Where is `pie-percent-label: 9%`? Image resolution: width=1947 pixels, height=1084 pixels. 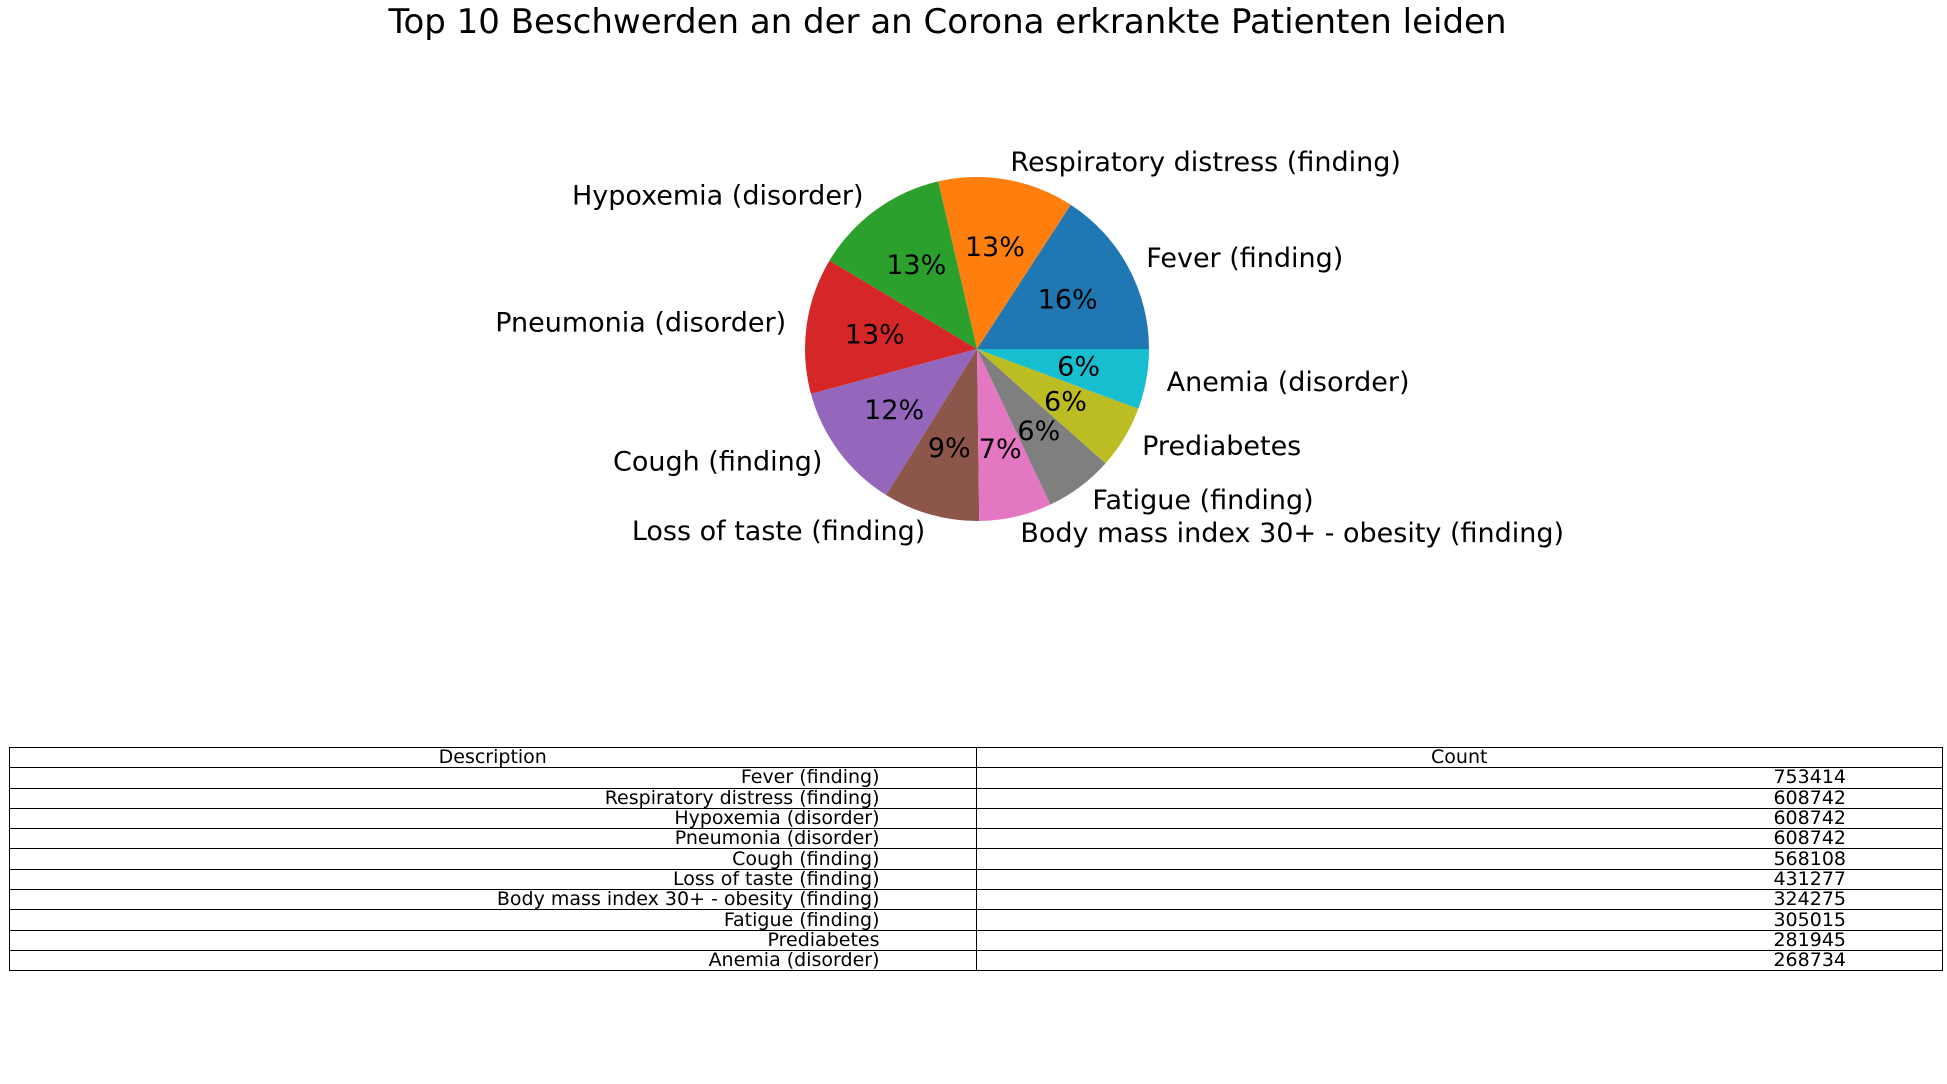
pie-percent-label: 9% is located at coordinates (949, 448).